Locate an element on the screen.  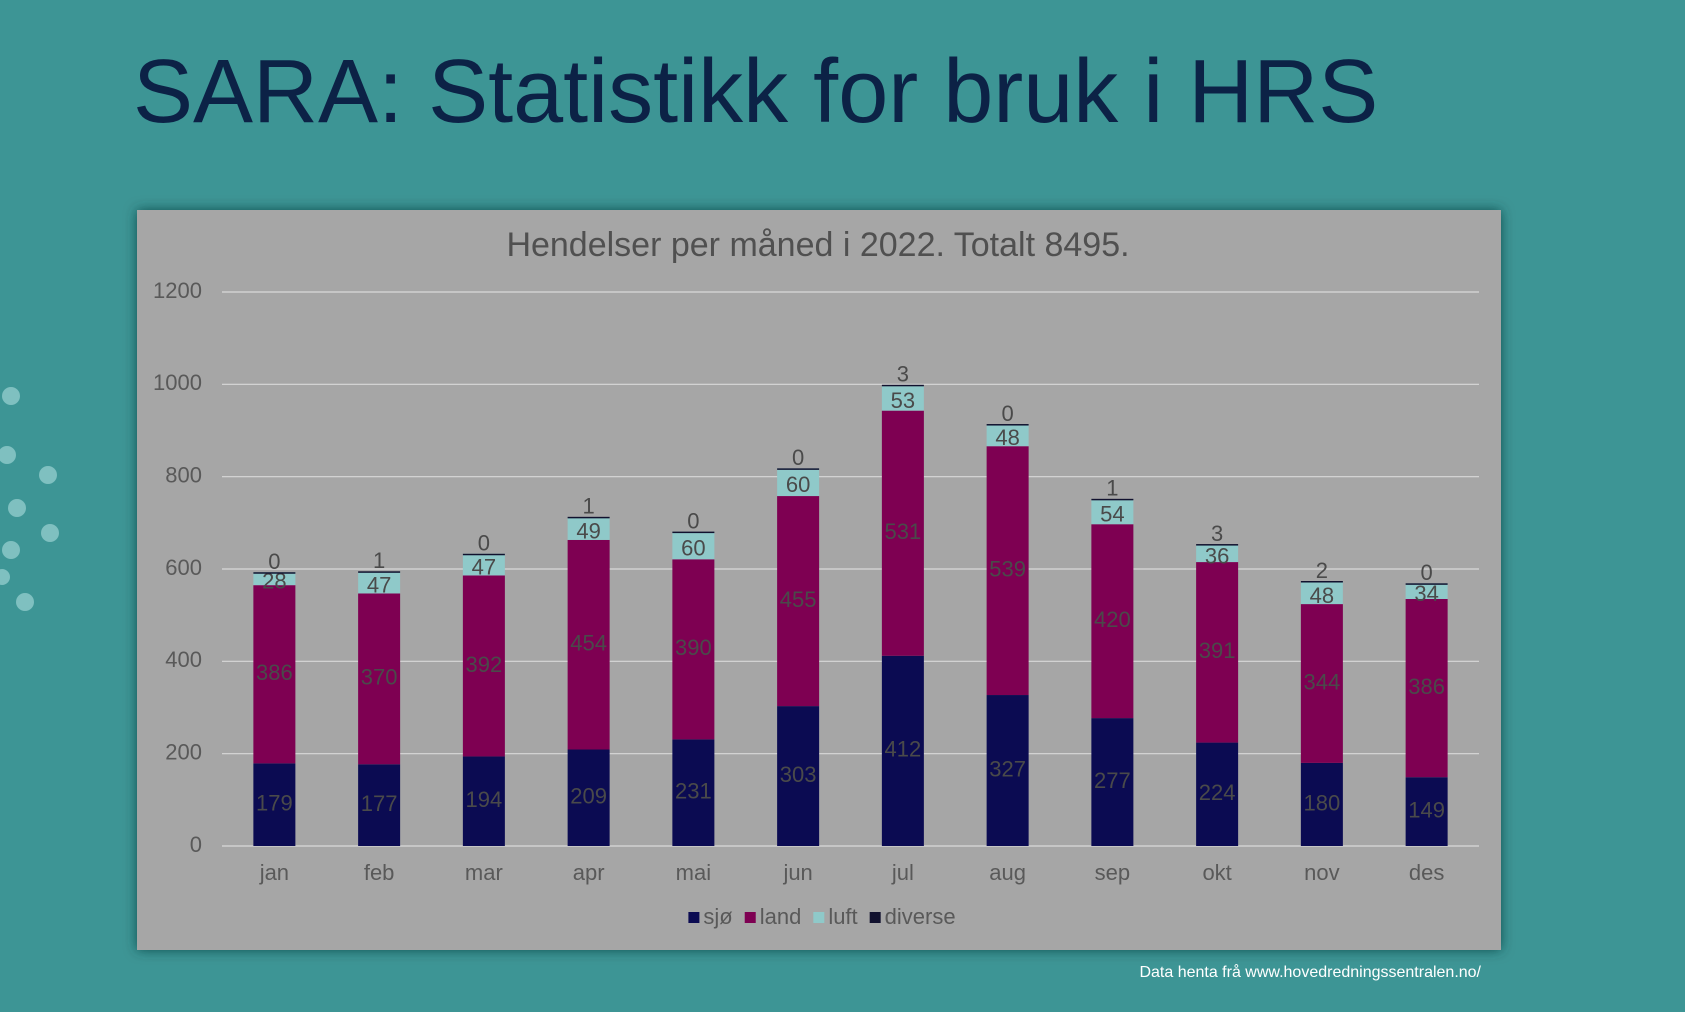
y-tick-label: 200 is located at coordinates (183, 751).